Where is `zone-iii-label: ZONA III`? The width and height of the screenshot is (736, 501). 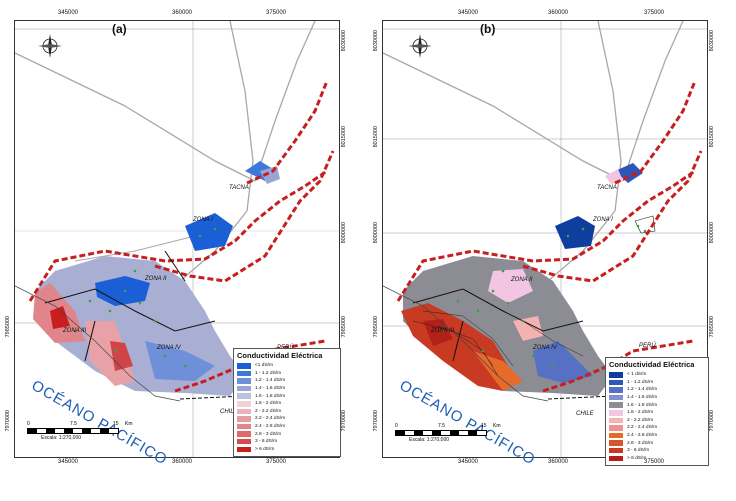 zone-iii-label: ZONA III is located at coordinates (75, 331).